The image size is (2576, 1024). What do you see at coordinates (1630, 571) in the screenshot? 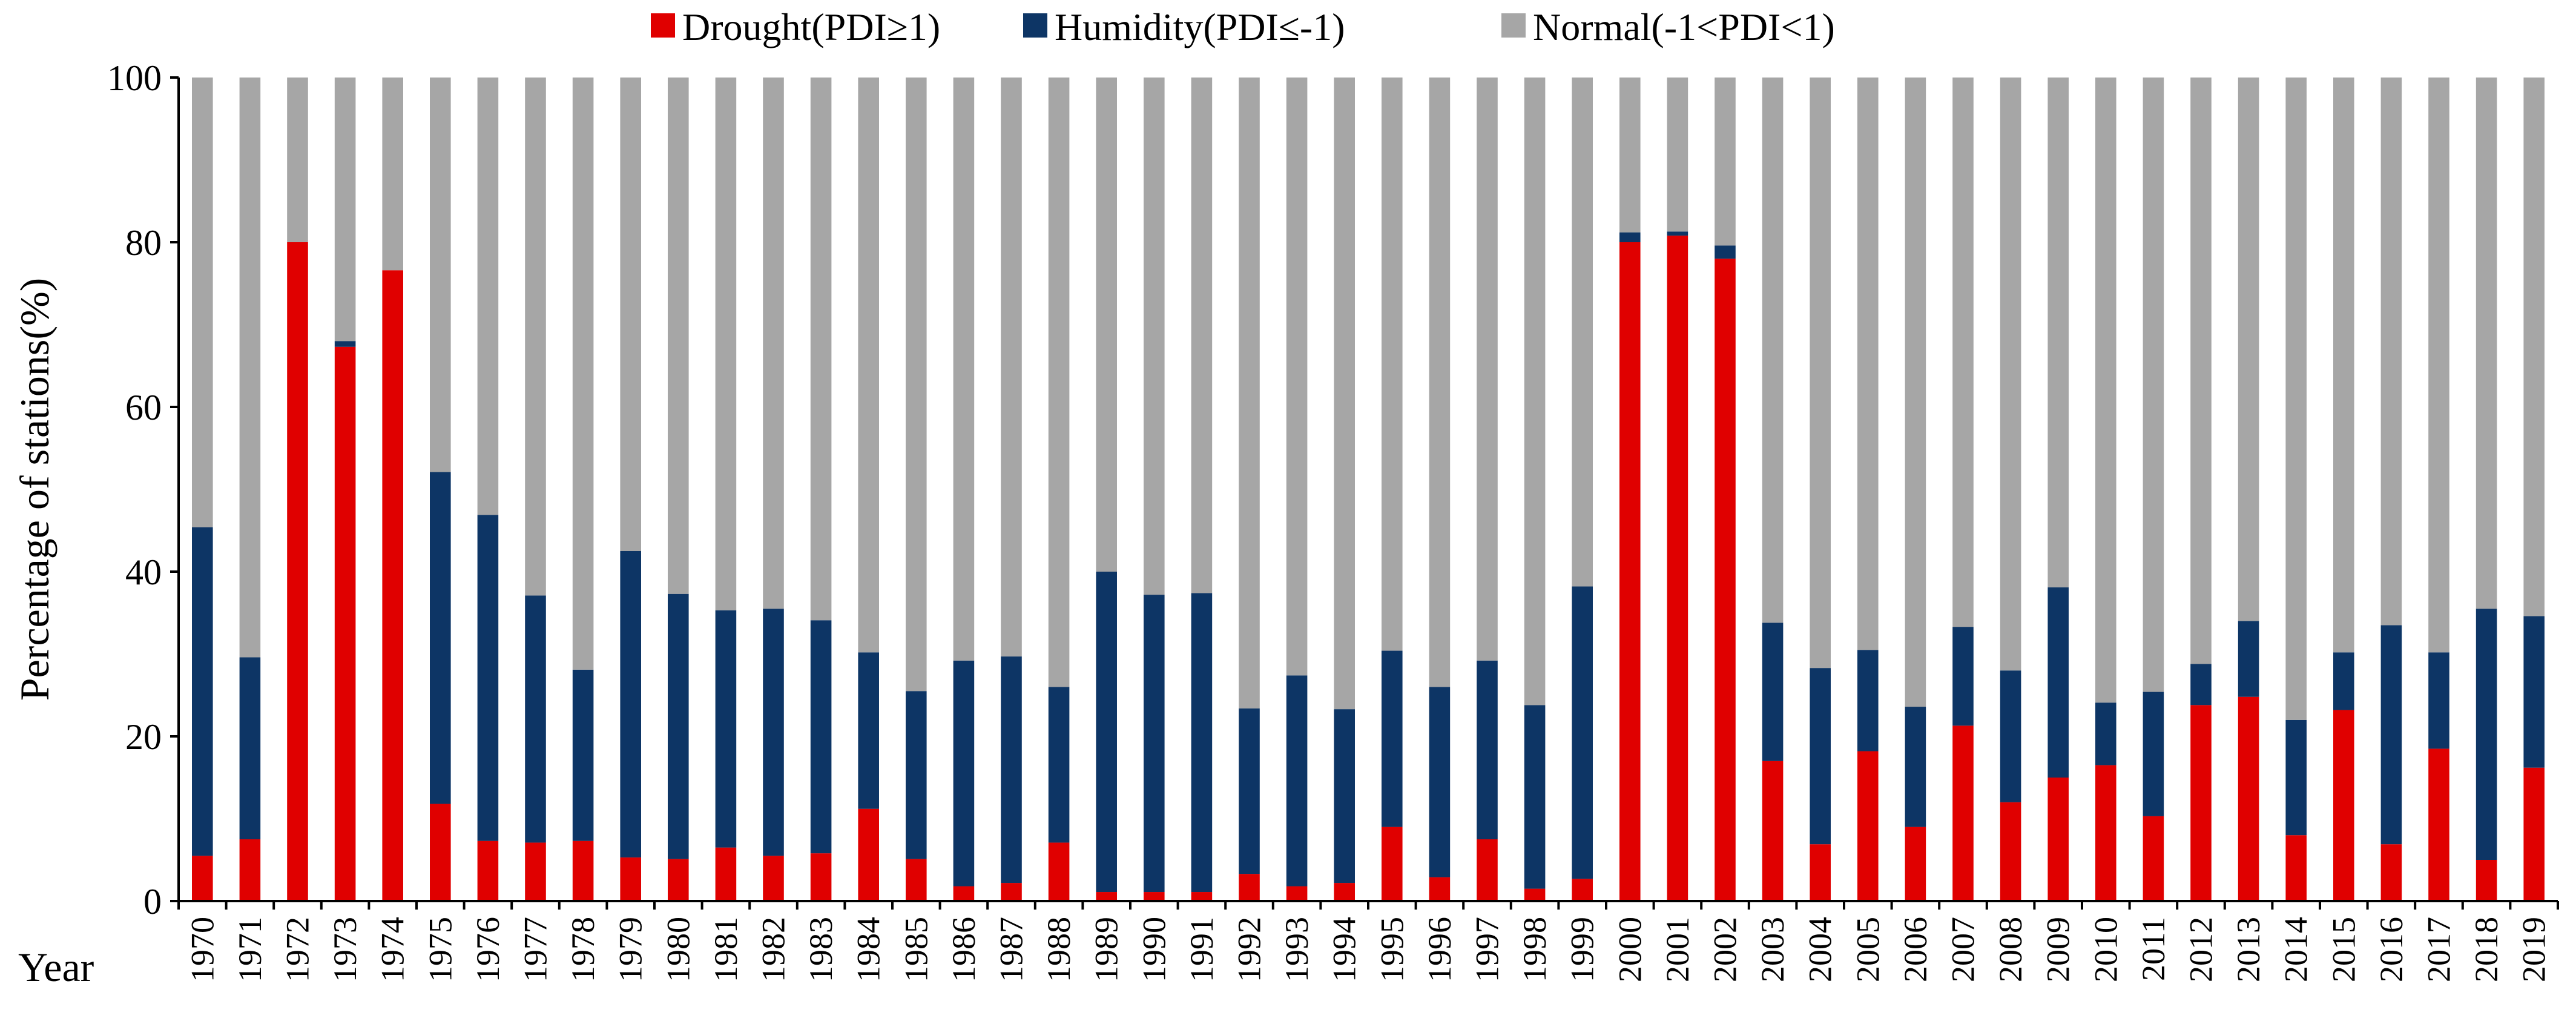
I see `bar-drought-2000` at bounding box center [1630, 571].